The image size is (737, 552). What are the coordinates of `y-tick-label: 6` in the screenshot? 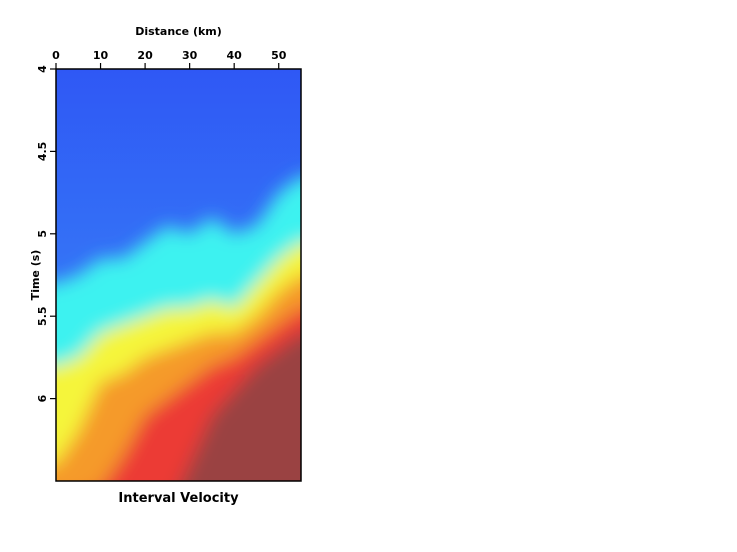 It's located at (42, 398).